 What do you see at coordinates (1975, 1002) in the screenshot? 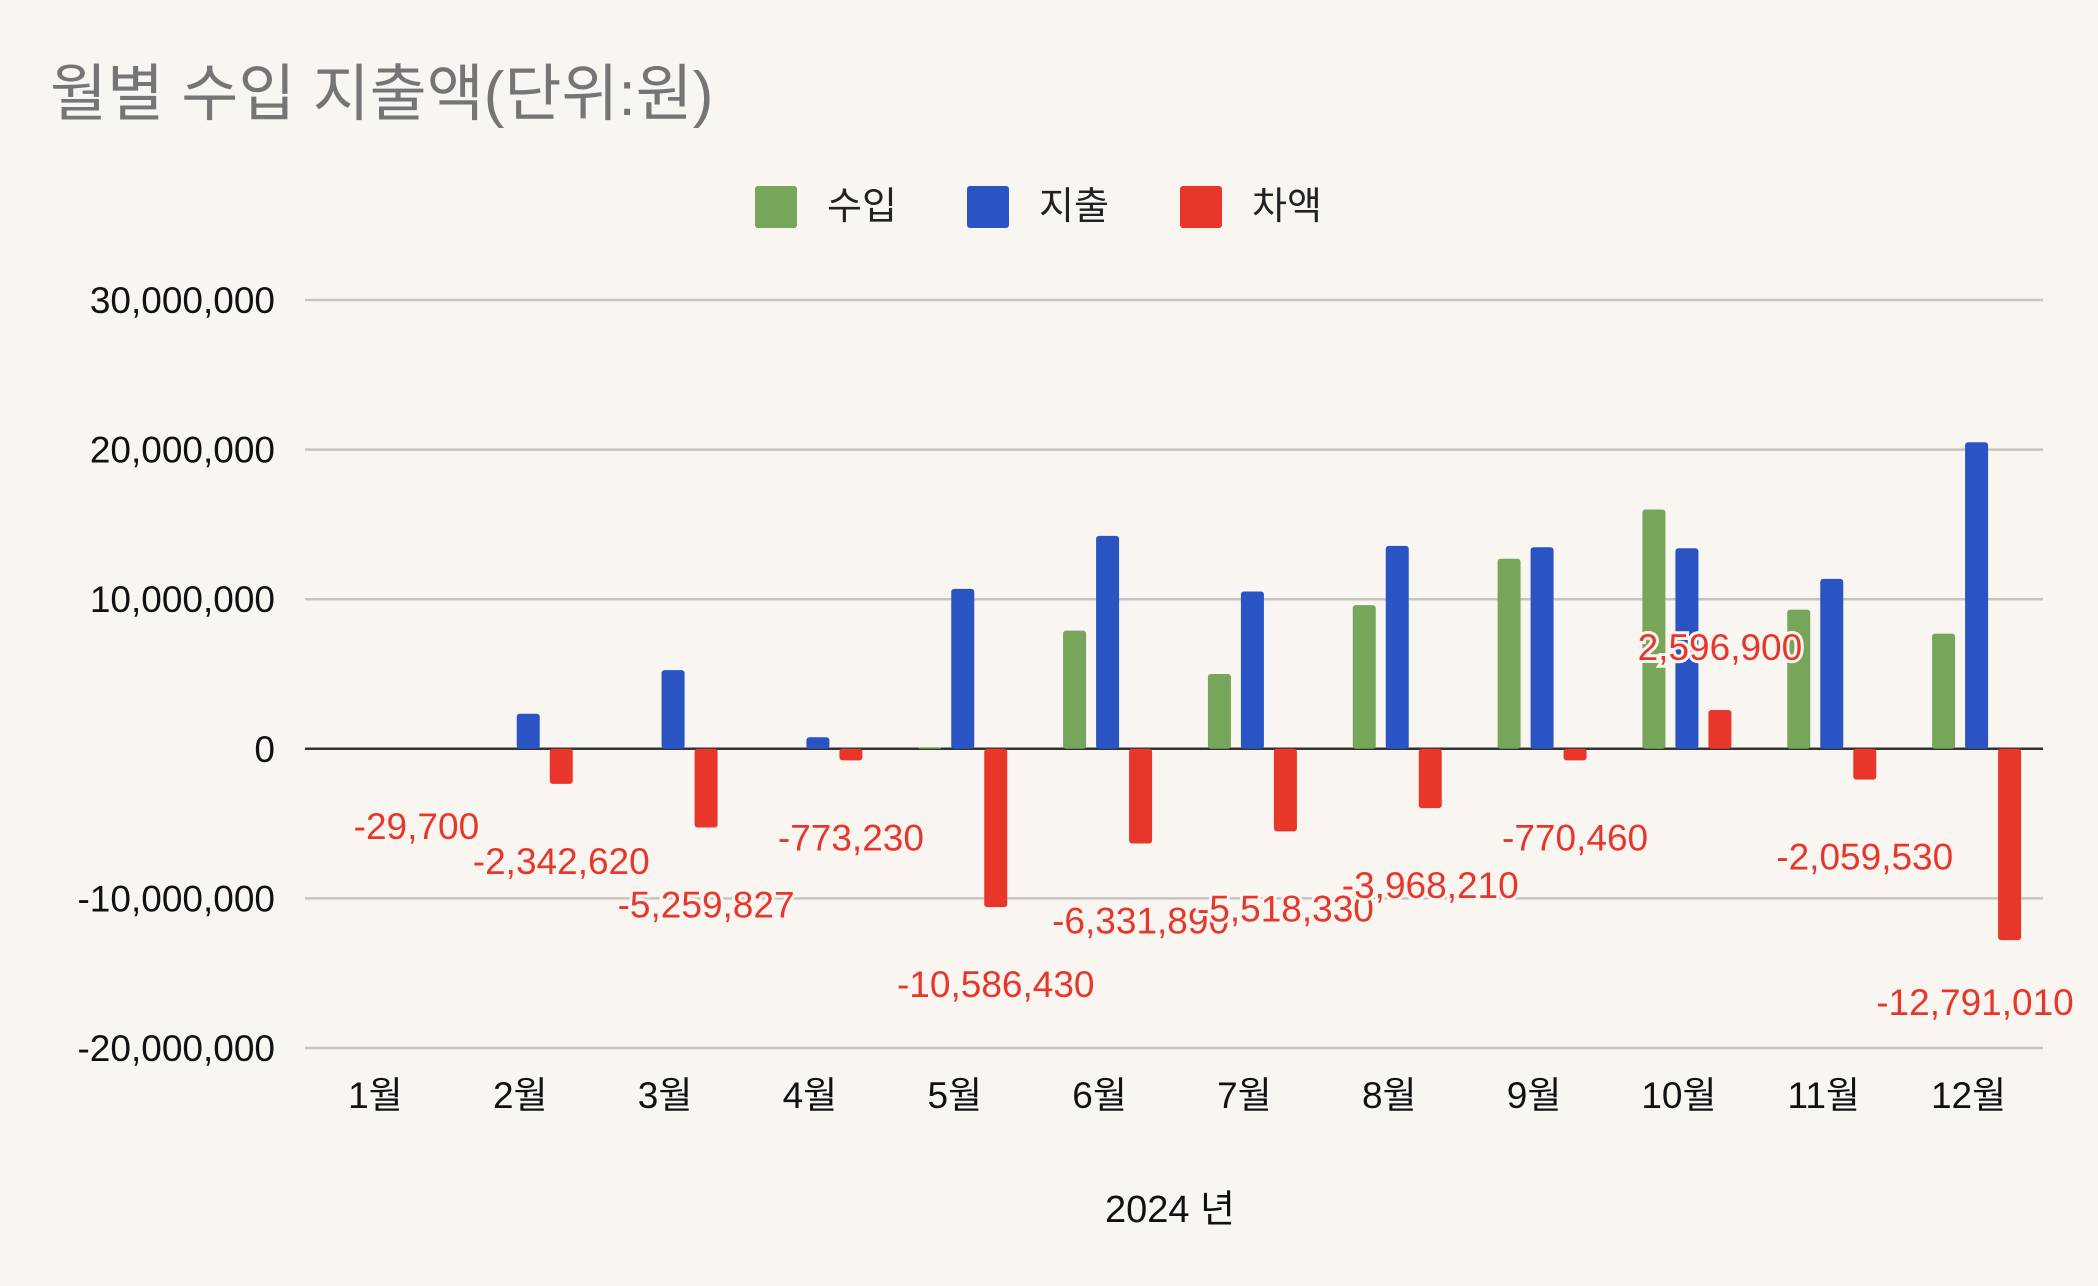
I see `data-label: -12,791,010` at bounding box center [1975, 1002].